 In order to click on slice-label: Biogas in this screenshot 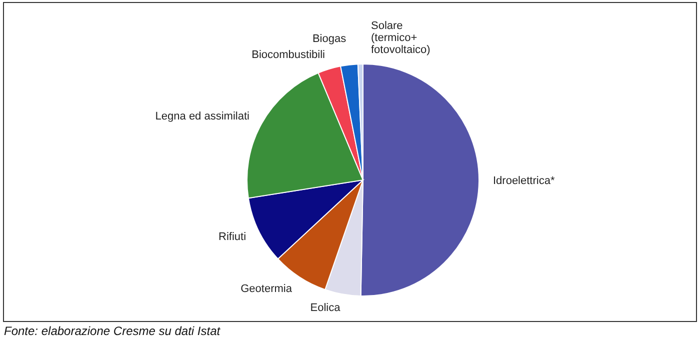, I will do `click(329, 38)`.